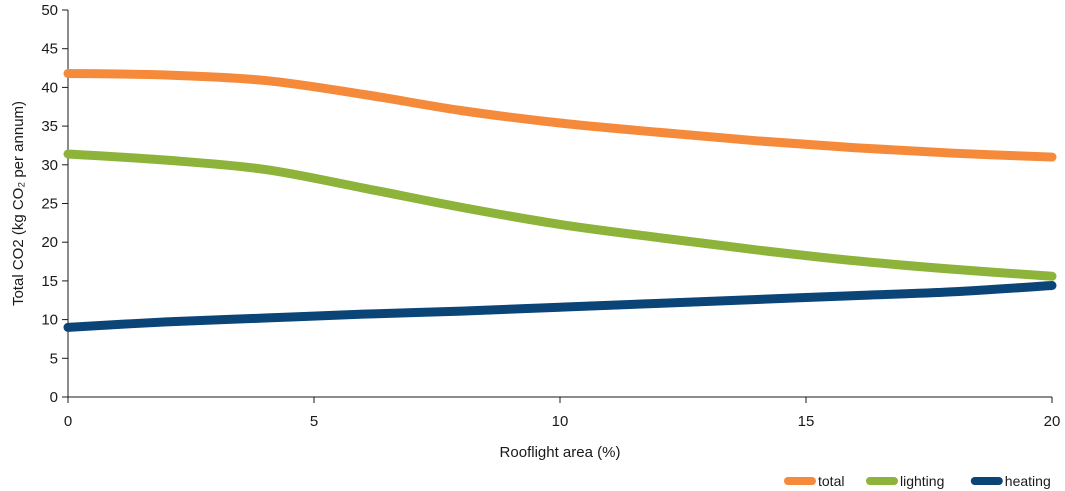 This screenshot has width=1065, height=491. I want to click on x-tick-label: 20, so click(1052, 421).